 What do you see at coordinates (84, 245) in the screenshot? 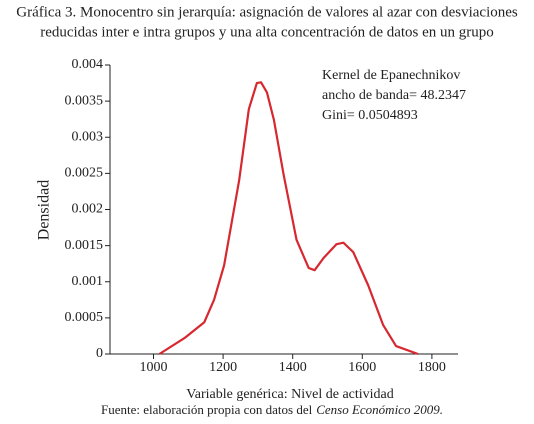
I see `y-tick-label: 0.0015` at bounding box center [84, 245].